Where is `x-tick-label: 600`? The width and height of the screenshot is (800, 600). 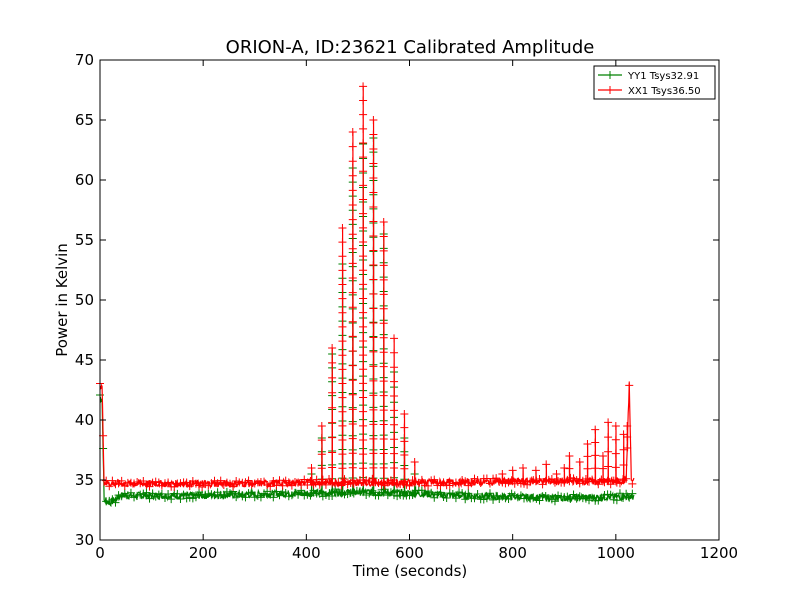 x-tick-label: 600 is located at coordinates (409, 553).